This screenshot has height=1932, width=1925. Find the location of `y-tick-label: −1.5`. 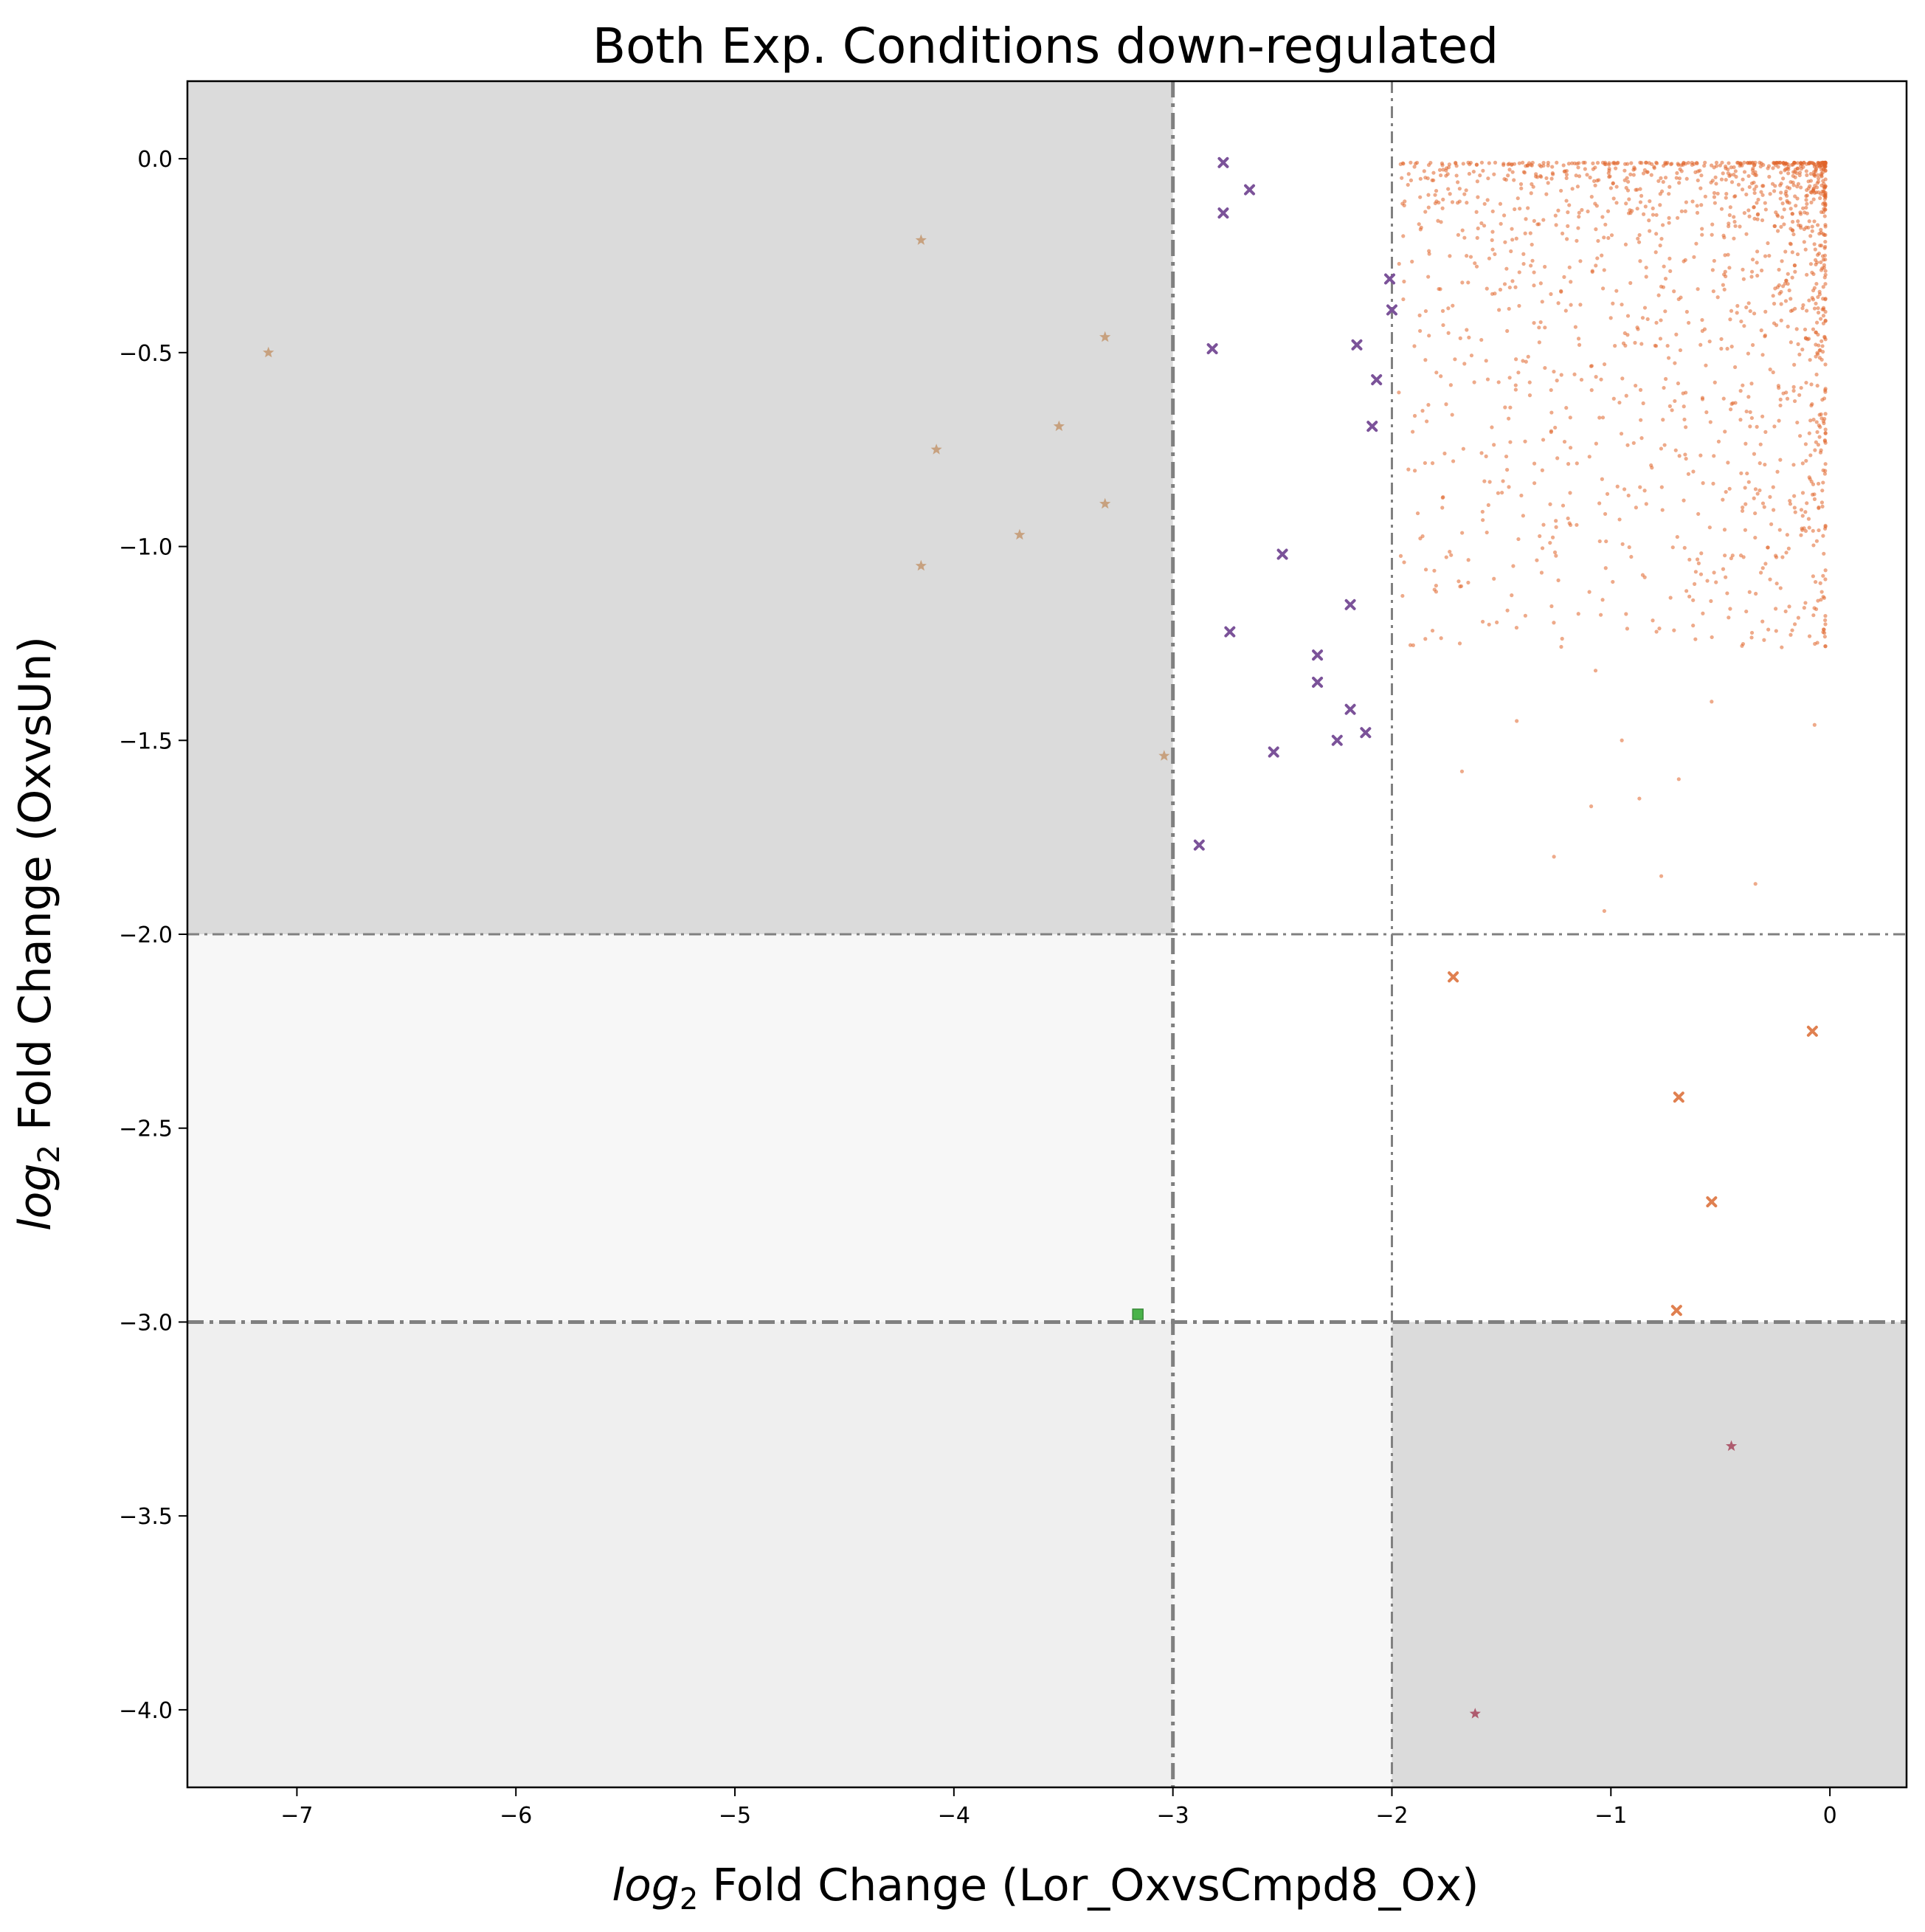

y-tick-label: −1.5 is located at coordinates (146, 741).